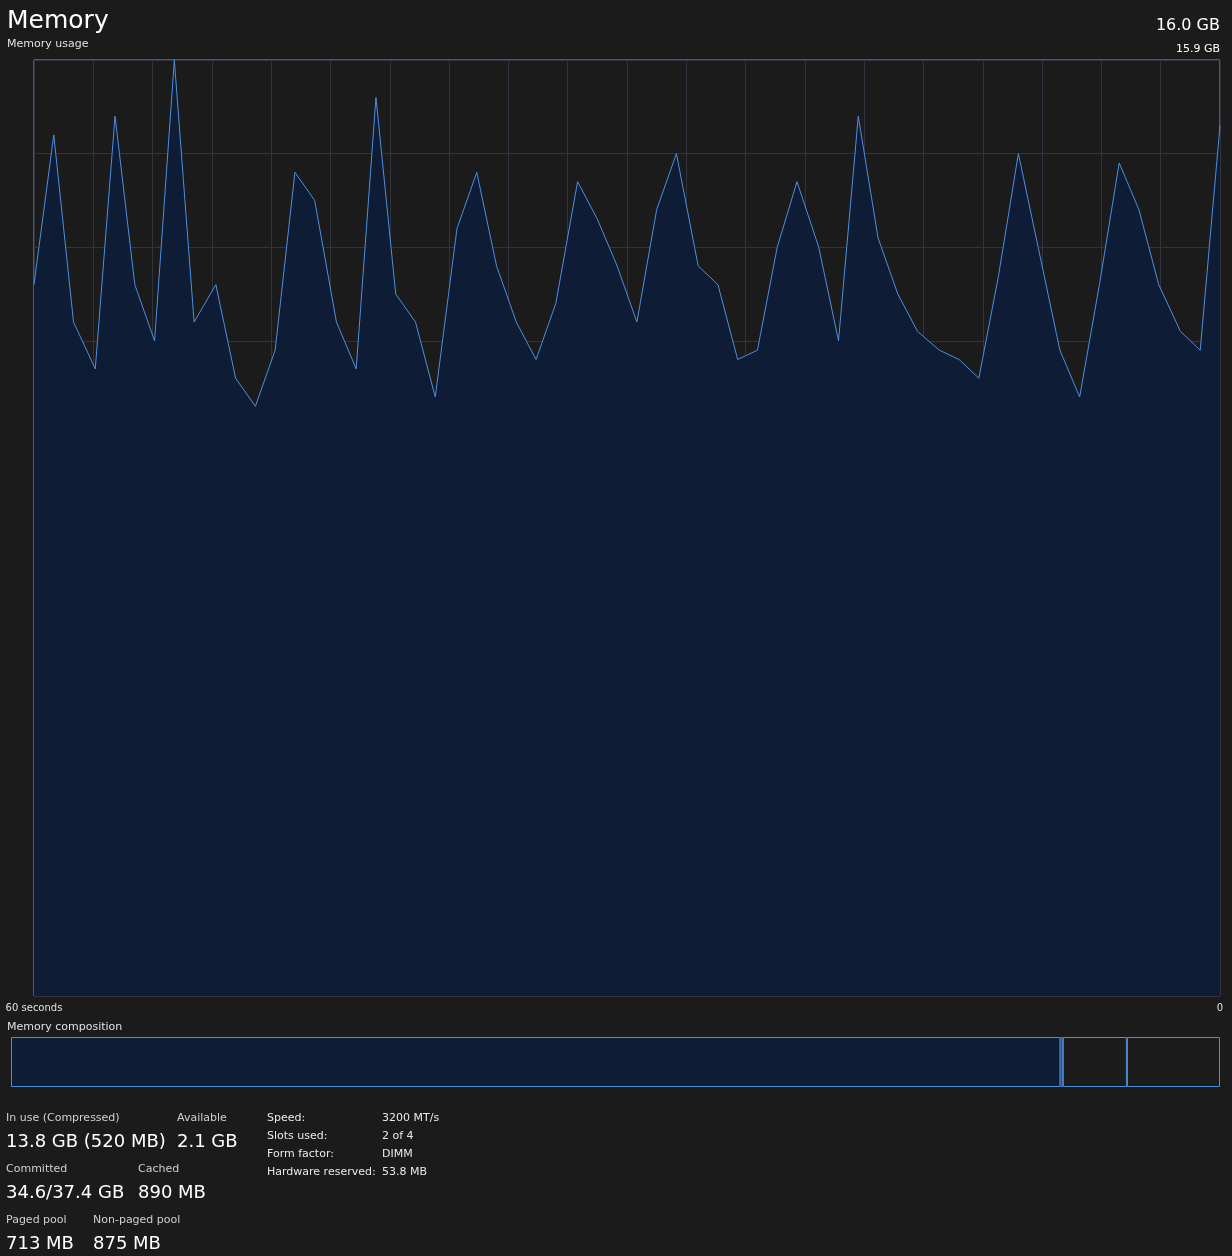 This screenshot has width=1232, height=1256. Describe the element at coordinates (40, 1242) in the screenshot. I see `text: 713 MB` at that location.